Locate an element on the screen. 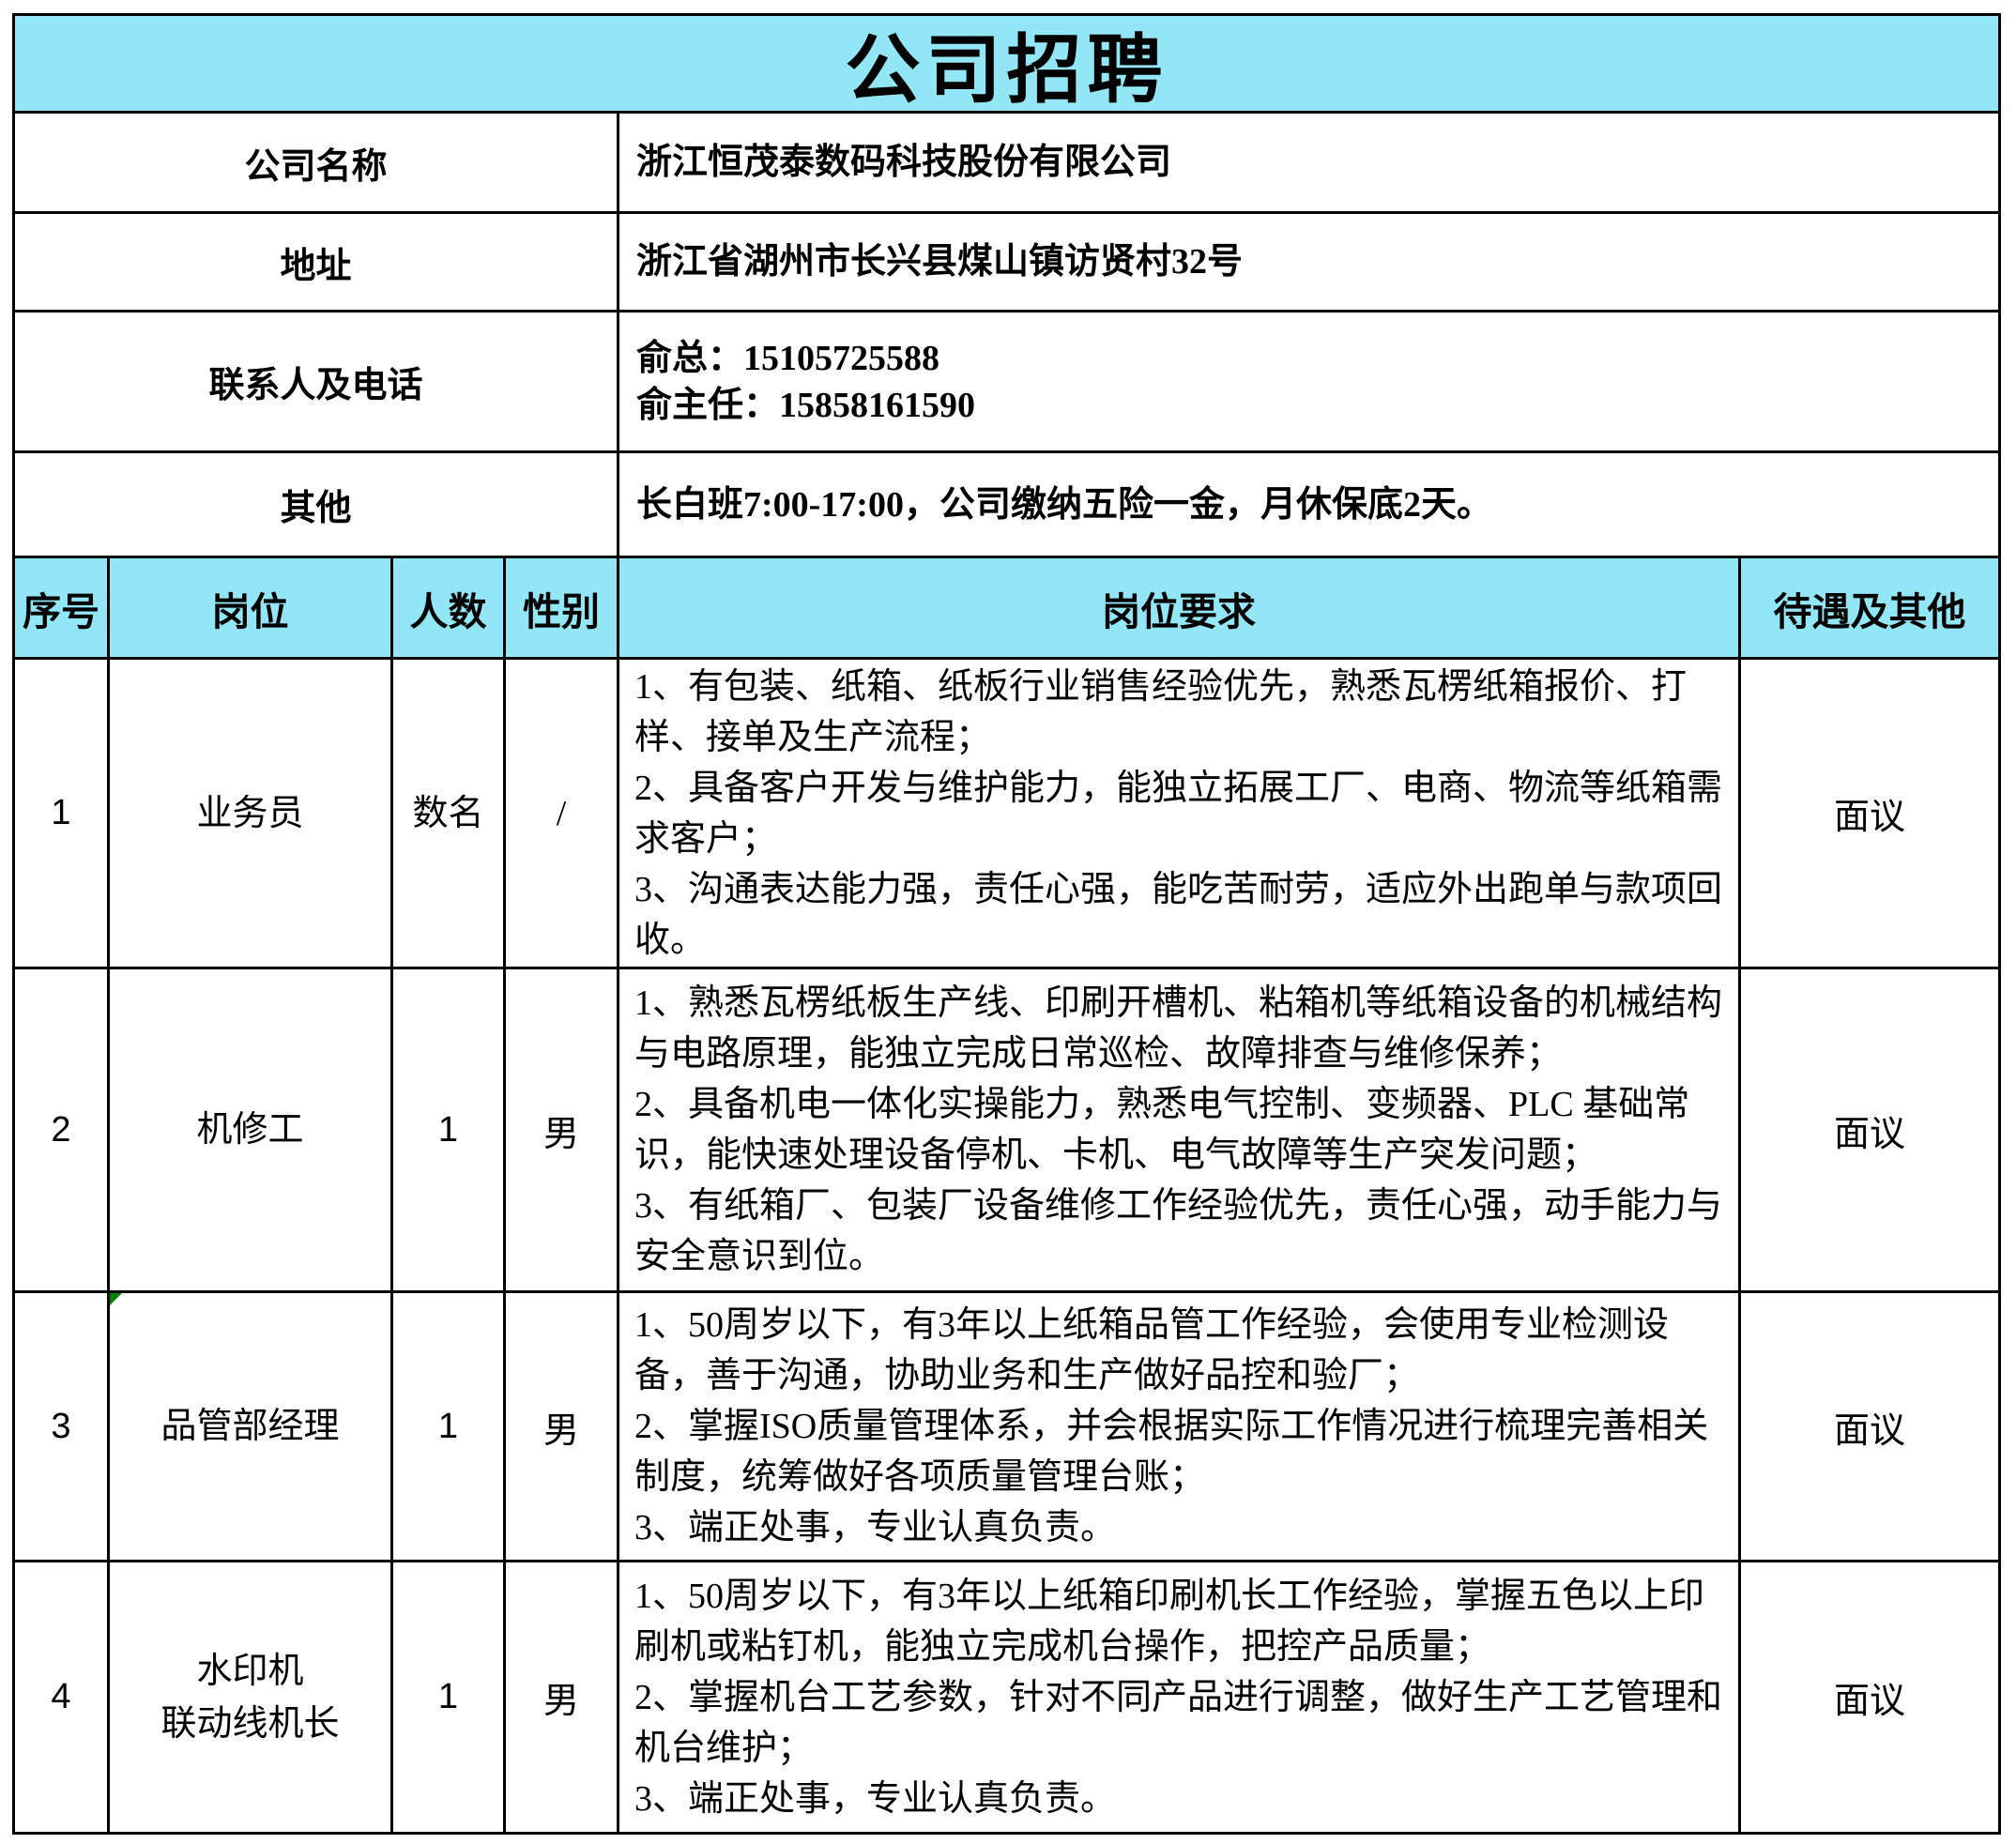 This screenshot has width=2016, height=1844. job-3-gender: 男 is located at coordinates (561, 1426).